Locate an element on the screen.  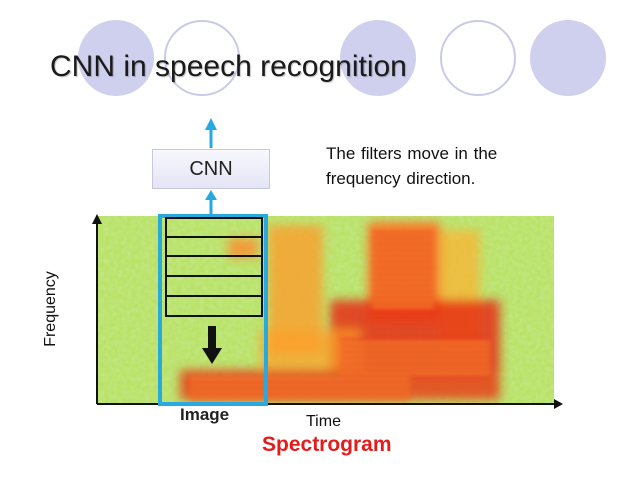
arrow-down-icon is located at coordinates (212, 345).